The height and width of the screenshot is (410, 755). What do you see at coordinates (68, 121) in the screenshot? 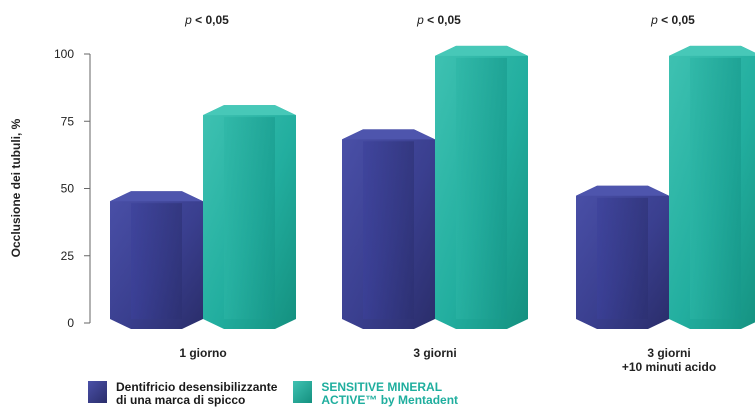
I see `y-tick-label: 75` at bounding box center [68, 121].